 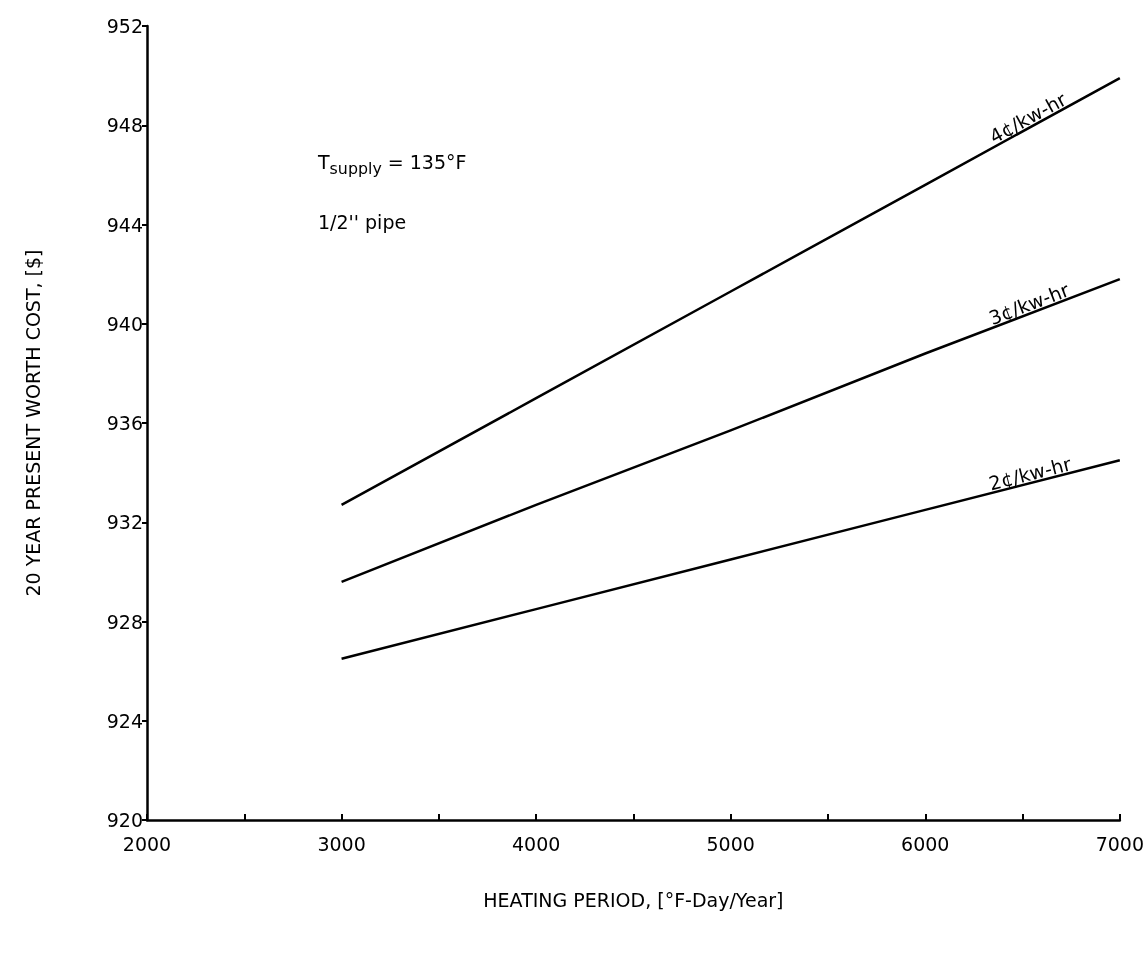 What do you see at coordinates (633, 899) in the screenshot?
I see `x-axis-title: HEATING PERIOD, [°F-Day/Year]` at bounding box center [633, 899].